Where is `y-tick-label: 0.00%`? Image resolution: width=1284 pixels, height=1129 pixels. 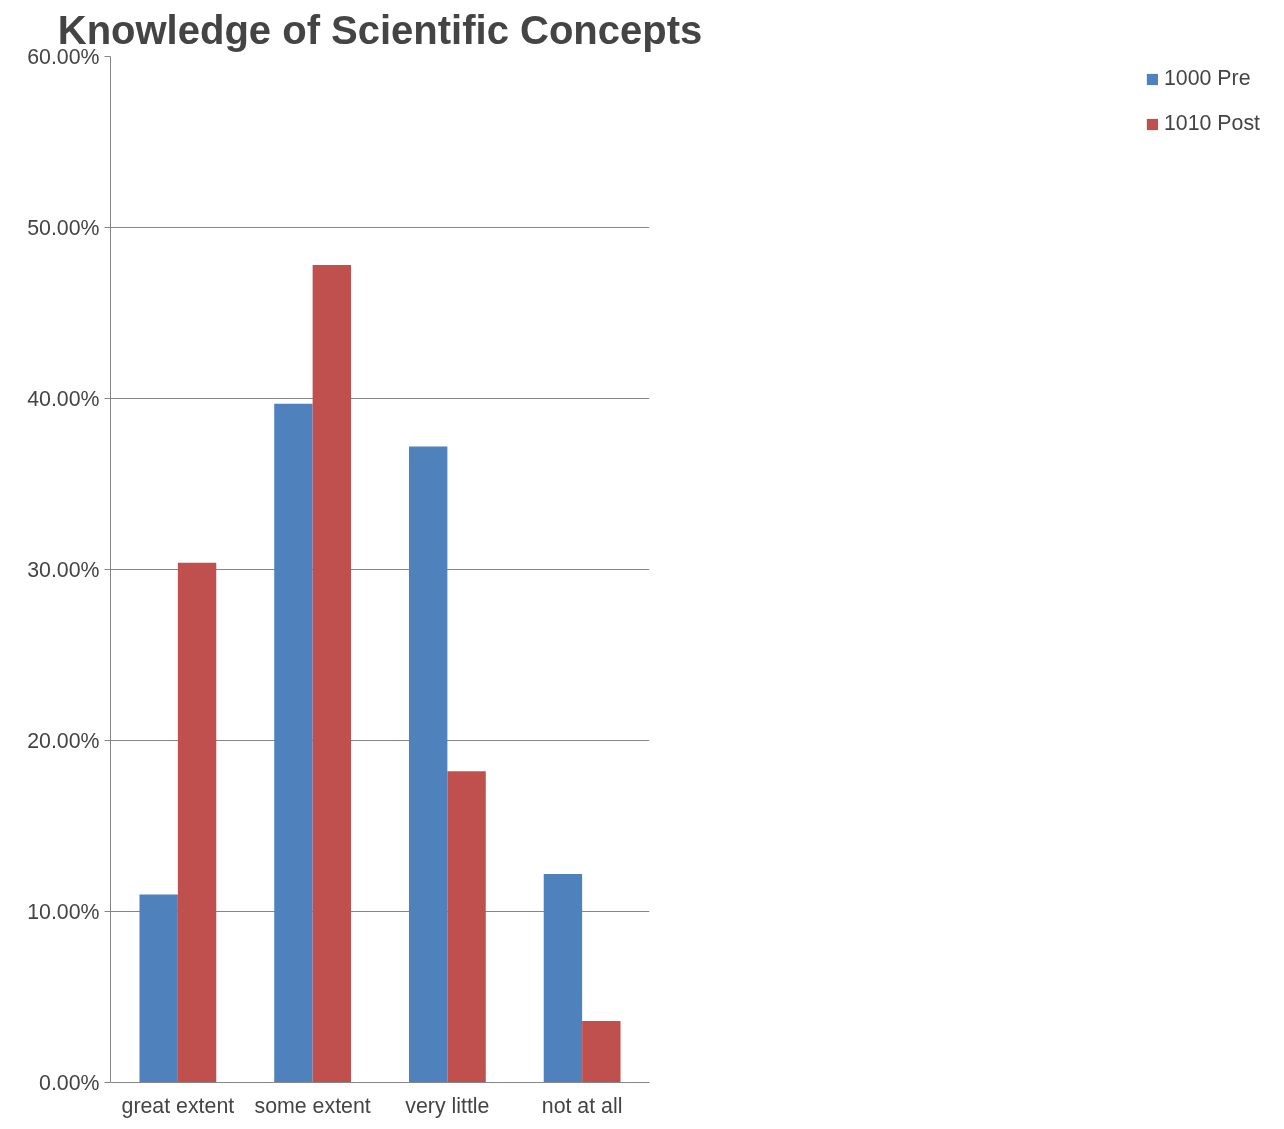 y-tick-label: 0.00% is located at coordinates (69, 1082).